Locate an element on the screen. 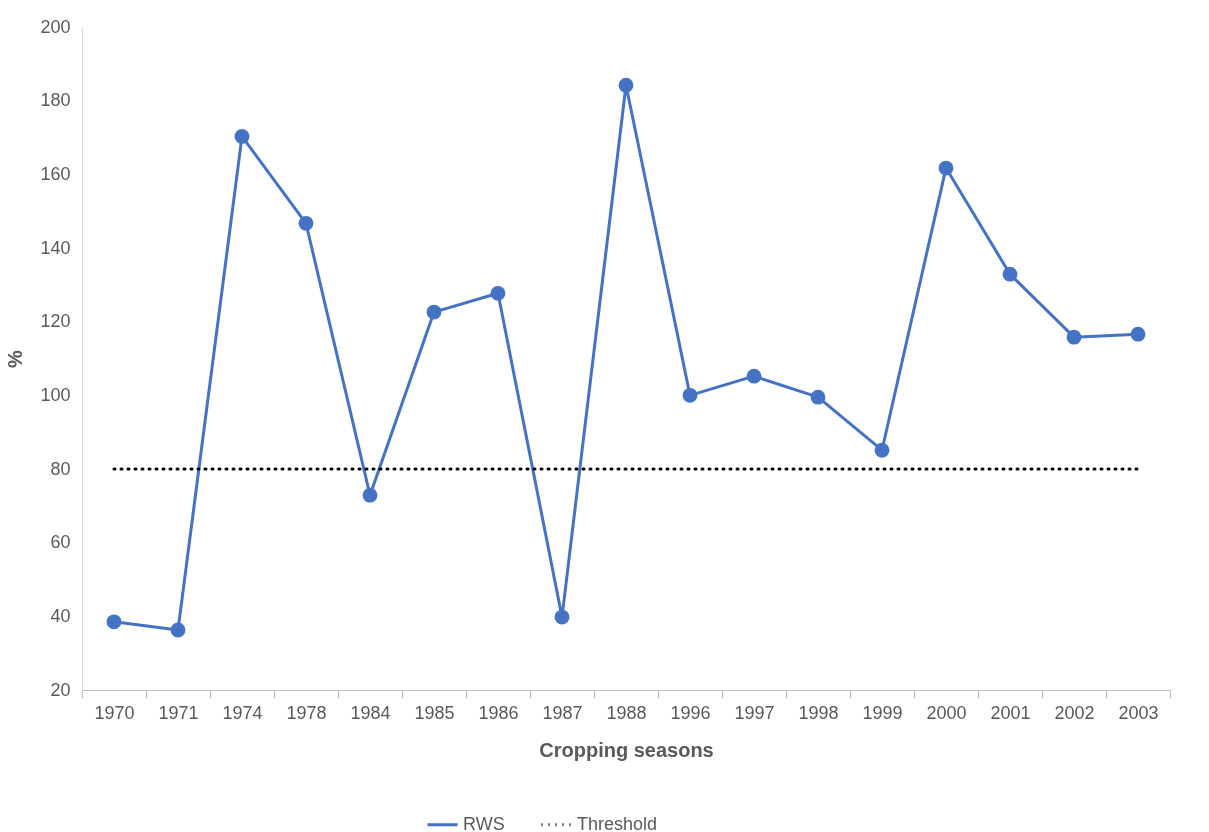 The height and width of the screenshot is (832, 1209). x-axis-title: Cropping seasons is located at coordinates (626, 749).